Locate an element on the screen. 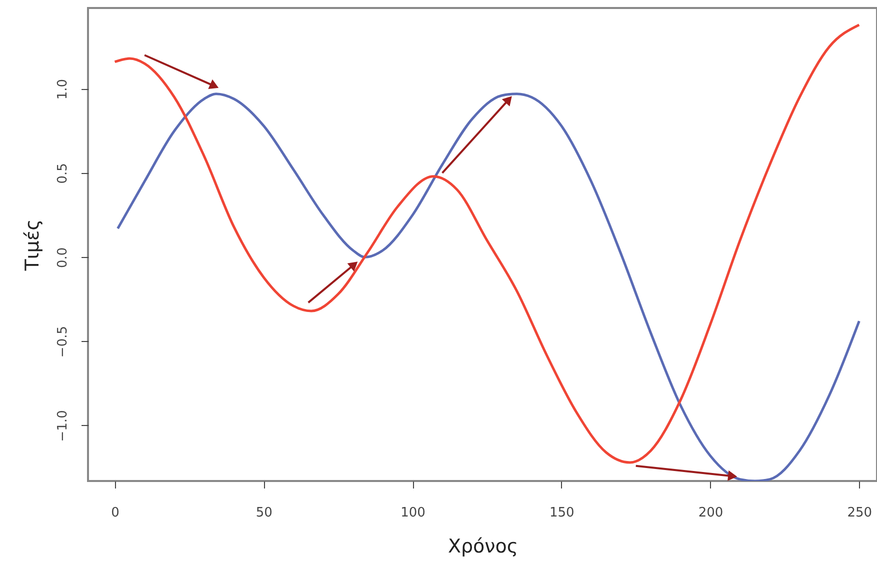 The width and height of the screenshot is (877, 579). y-tick-label: 1.0 is located at coordinates (63, 89).